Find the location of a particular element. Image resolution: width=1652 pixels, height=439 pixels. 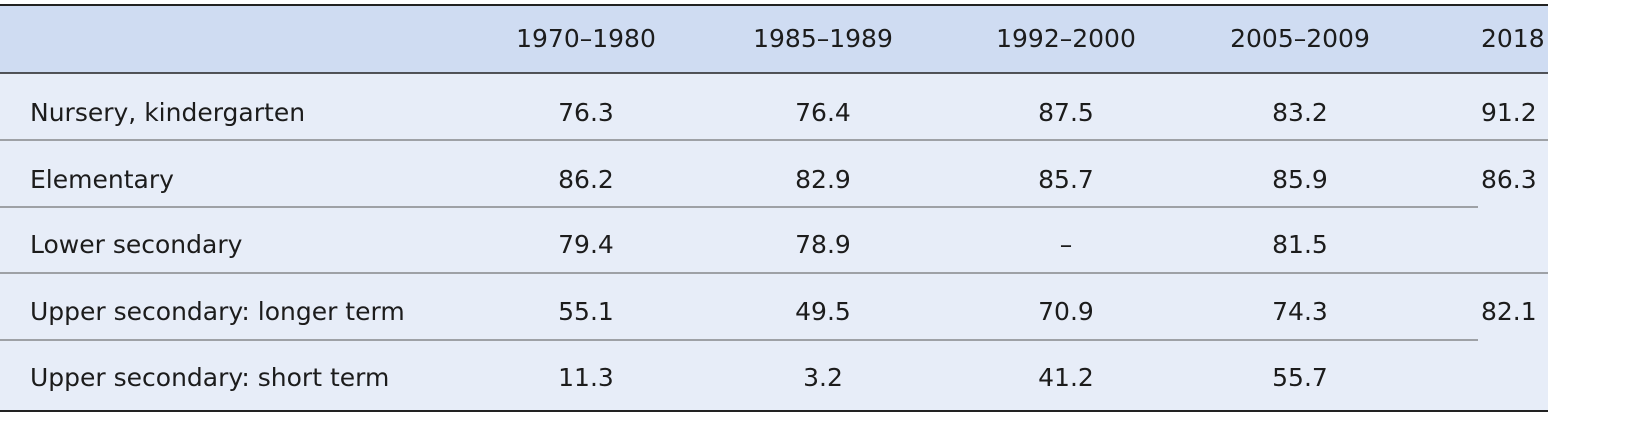

header-background is located at coordinates (774, 39).